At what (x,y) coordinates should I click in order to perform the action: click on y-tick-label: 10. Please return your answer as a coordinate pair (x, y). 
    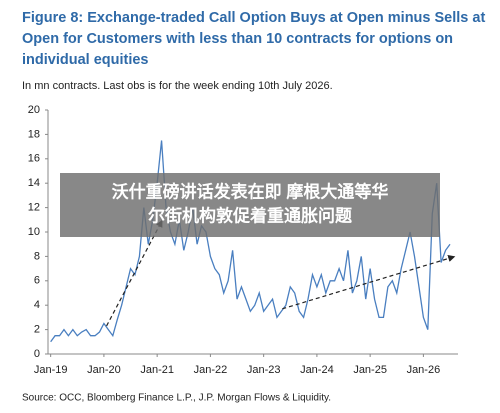
    Looking at the image, I should click on (34, 232).